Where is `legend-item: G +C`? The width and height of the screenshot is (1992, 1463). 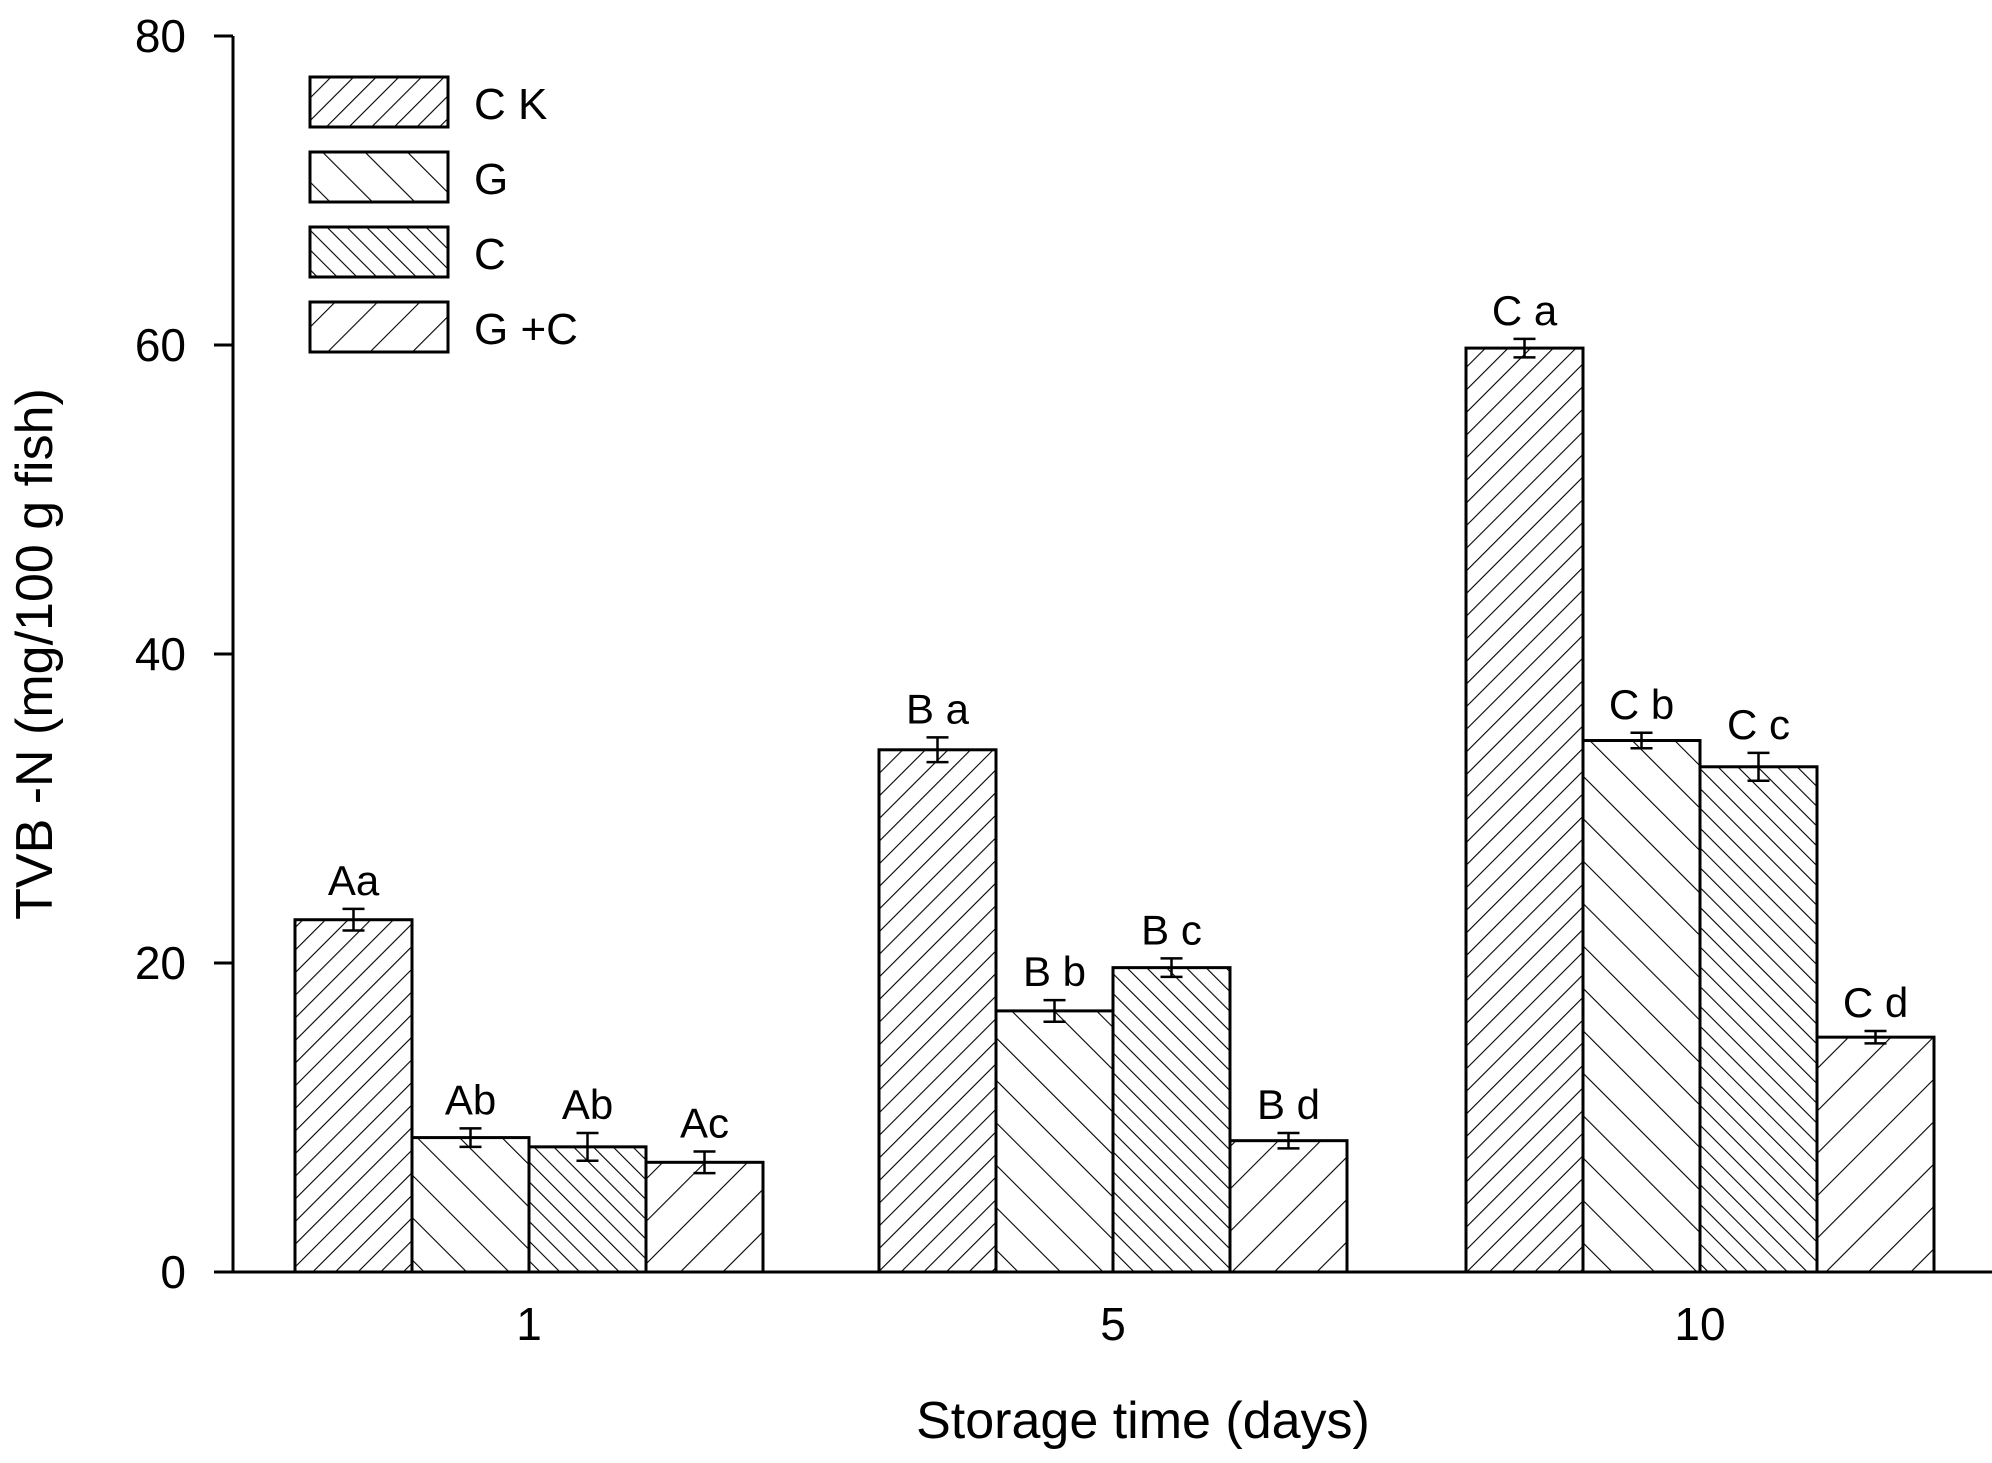
legend-item: G +C is located at coordinates (443, 327).